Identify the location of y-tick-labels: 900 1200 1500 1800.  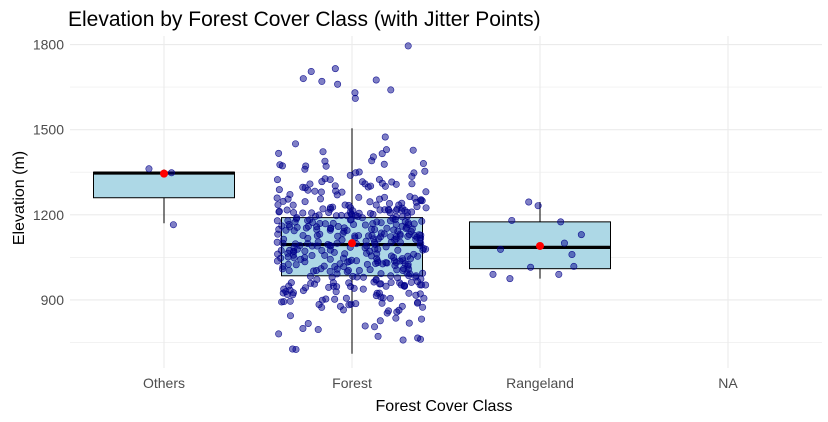
(48, 172).